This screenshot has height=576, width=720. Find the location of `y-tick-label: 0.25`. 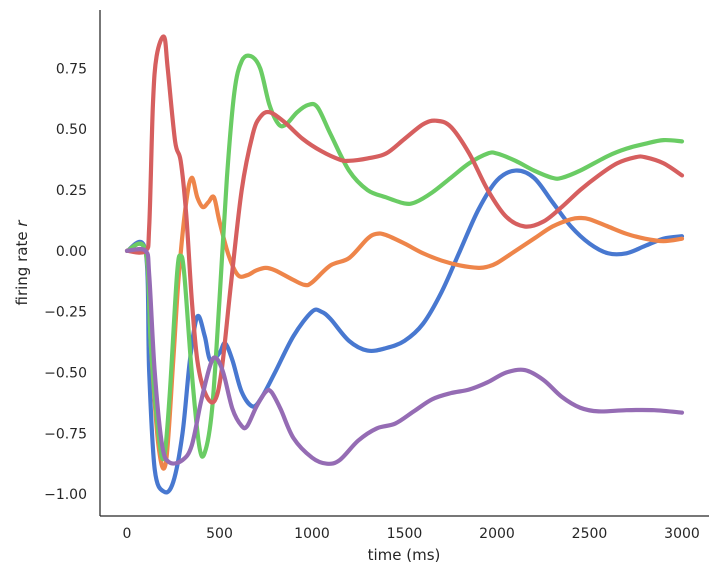

y-tick-label: 0.25 is located at coordinates (71, 191).